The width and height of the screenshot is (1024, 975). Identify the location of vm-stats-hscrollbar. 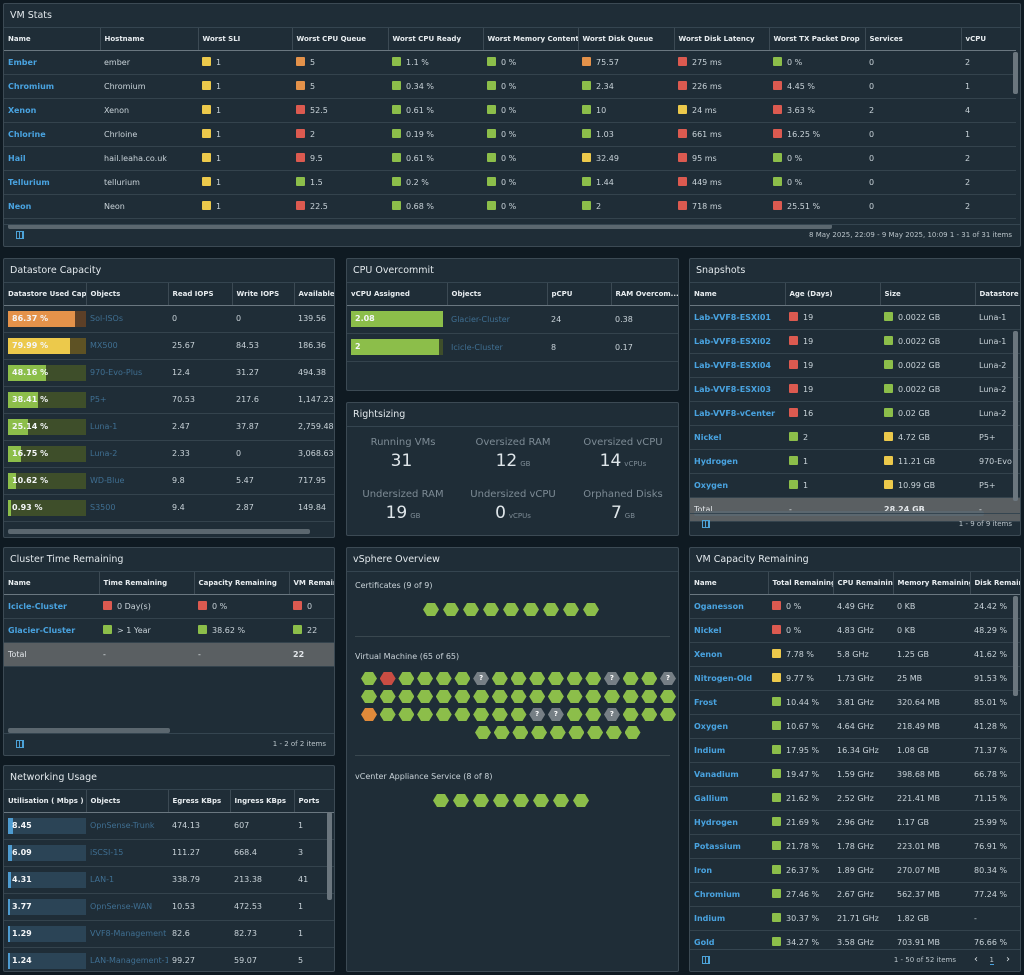
(420, 226).